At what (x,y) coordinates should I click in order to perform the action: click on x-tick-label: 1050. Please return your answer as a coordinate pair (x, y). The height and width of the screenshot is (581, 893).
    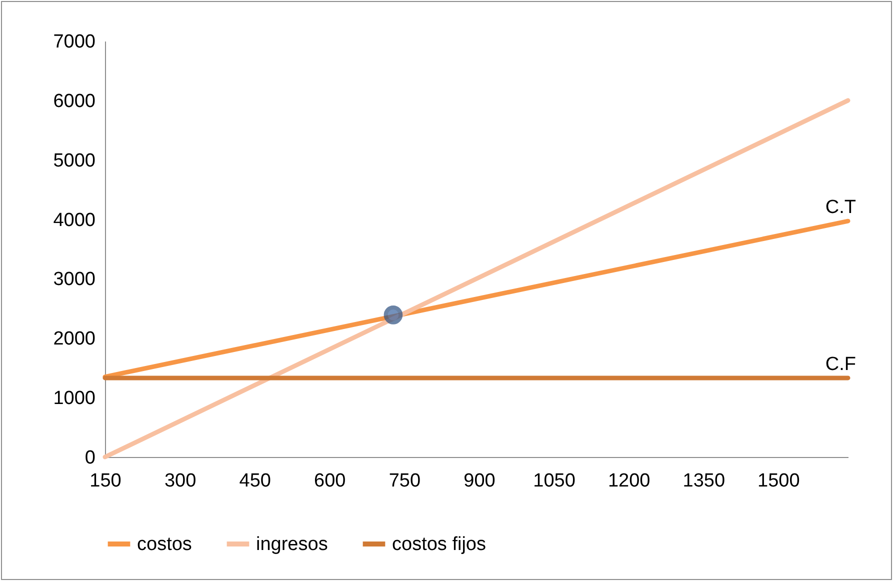
    Looking at the image, I should click on (554, 481).